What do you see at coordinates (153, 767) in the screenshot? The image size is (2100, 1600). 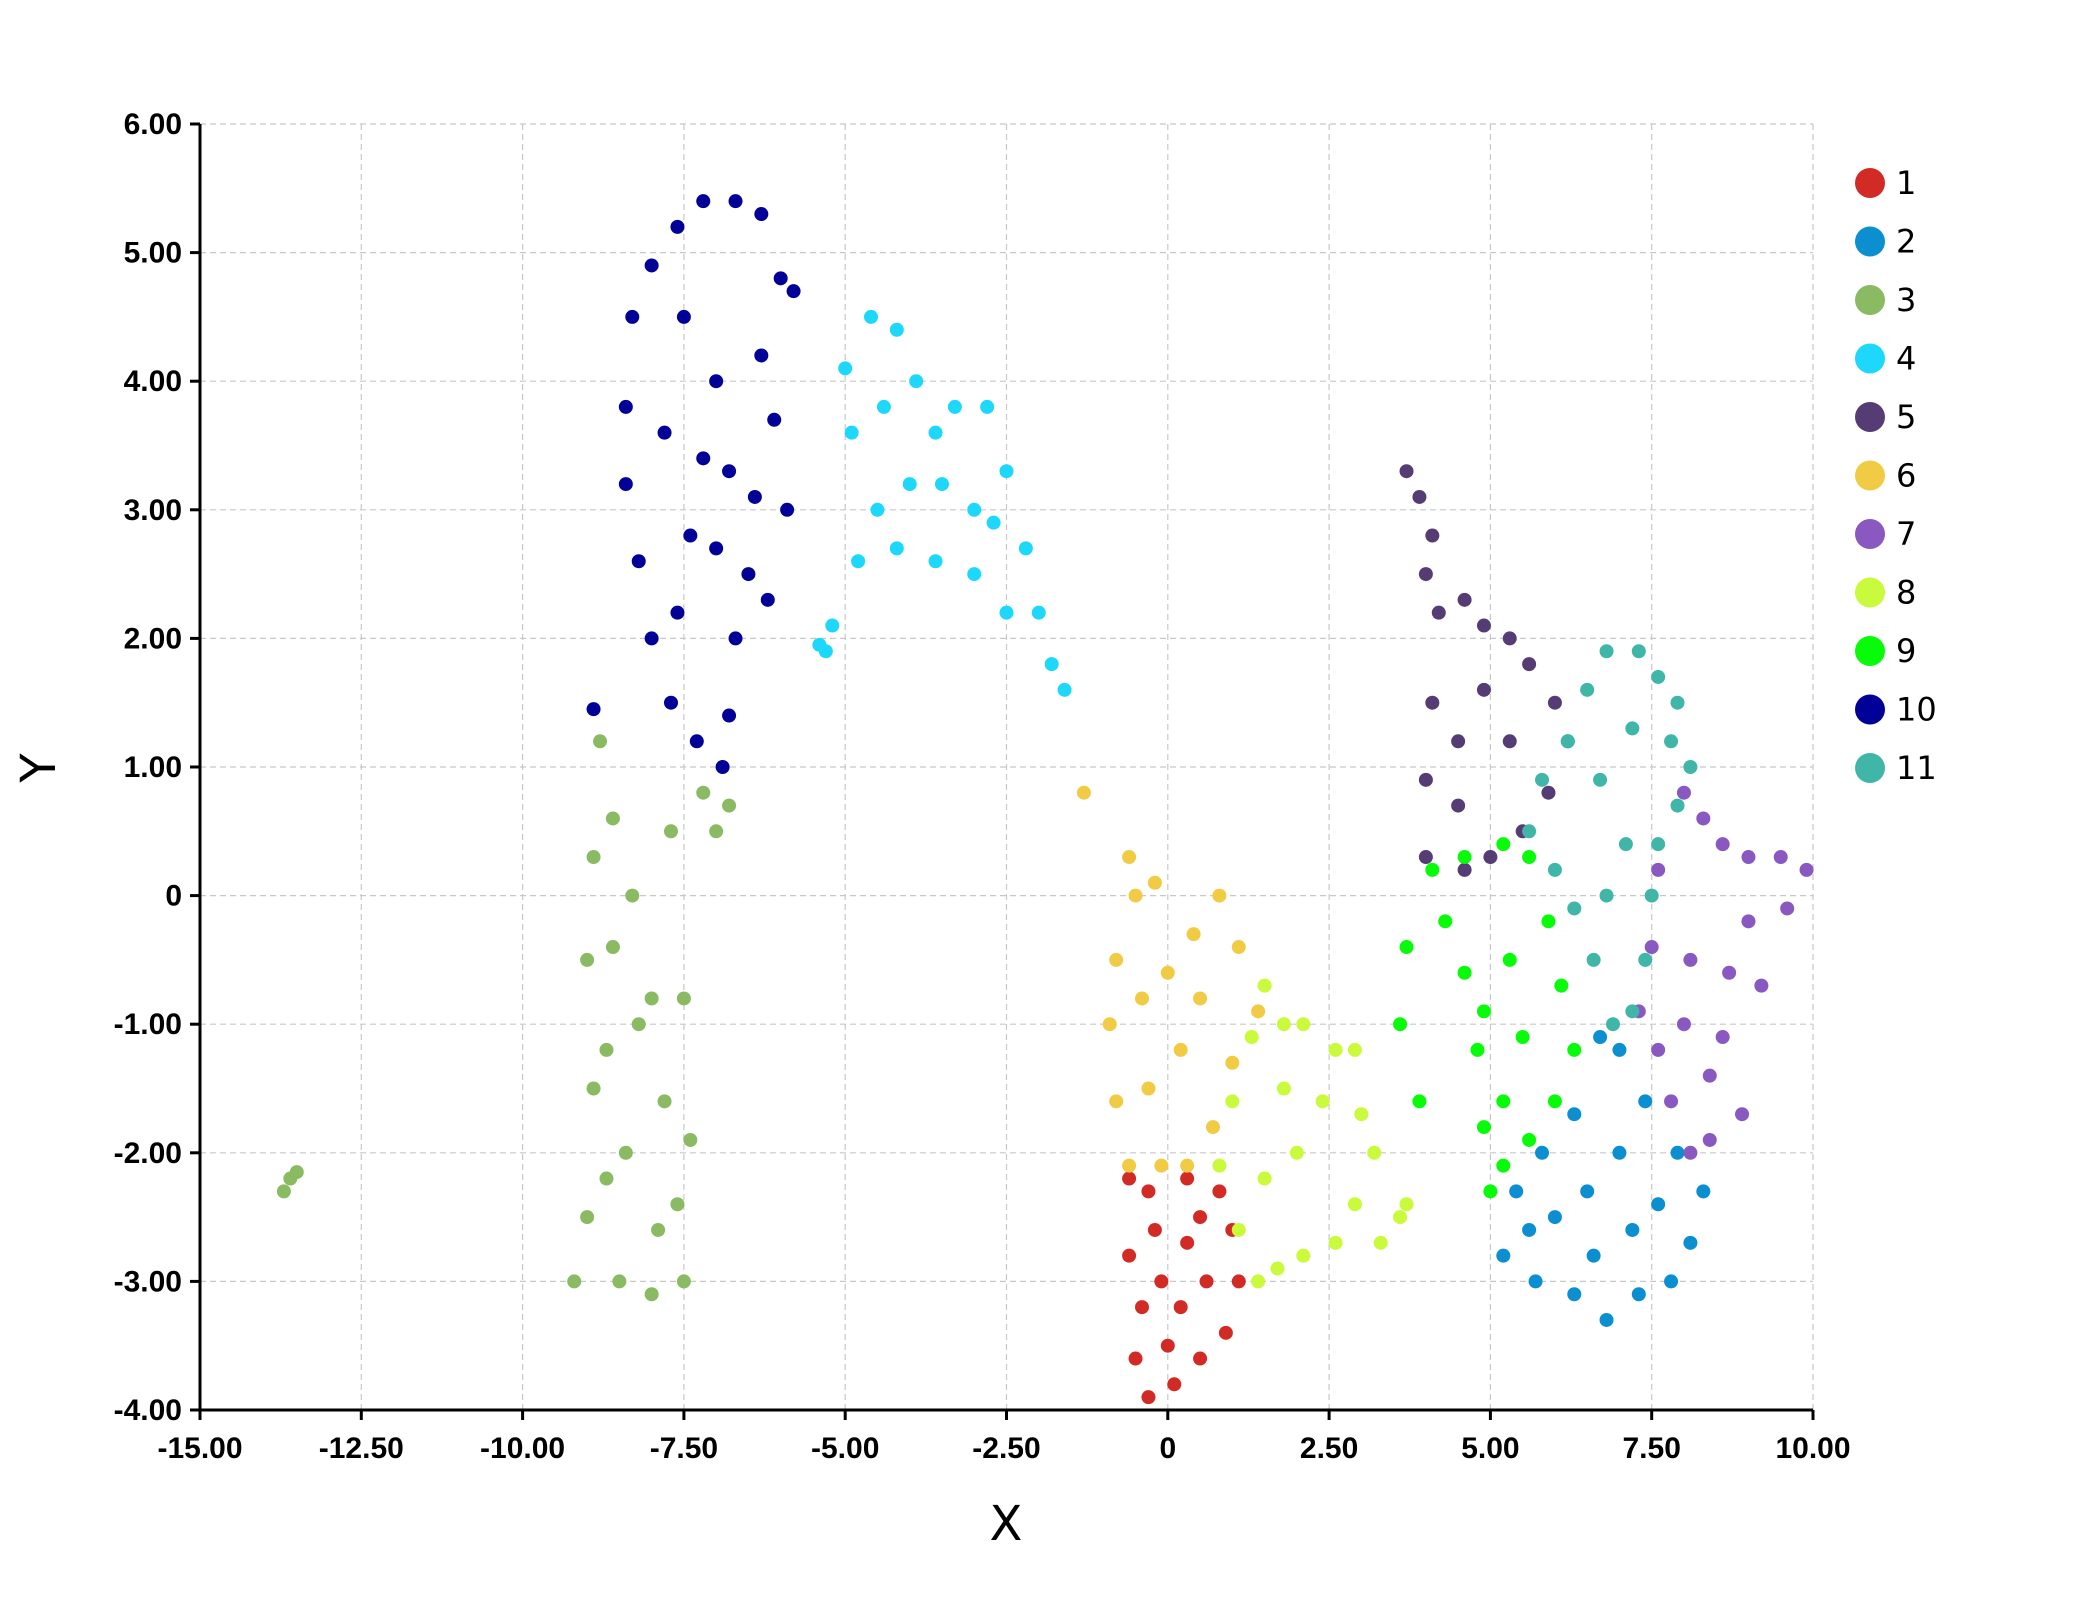 I see `y-tick-label: 1.00` at bounding box center [153, 767].